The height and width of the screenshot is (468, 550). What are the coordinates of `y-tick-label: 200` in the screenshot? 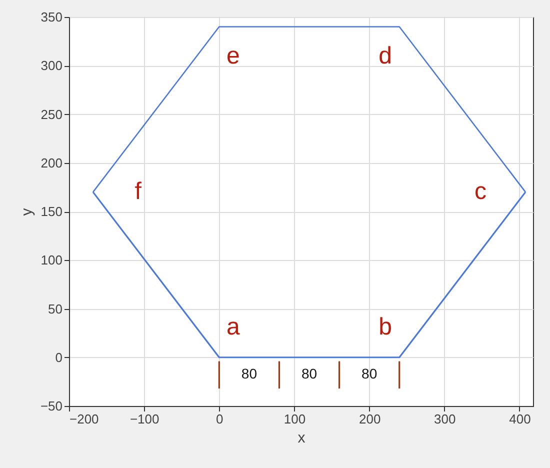 It's located at (51, 162).